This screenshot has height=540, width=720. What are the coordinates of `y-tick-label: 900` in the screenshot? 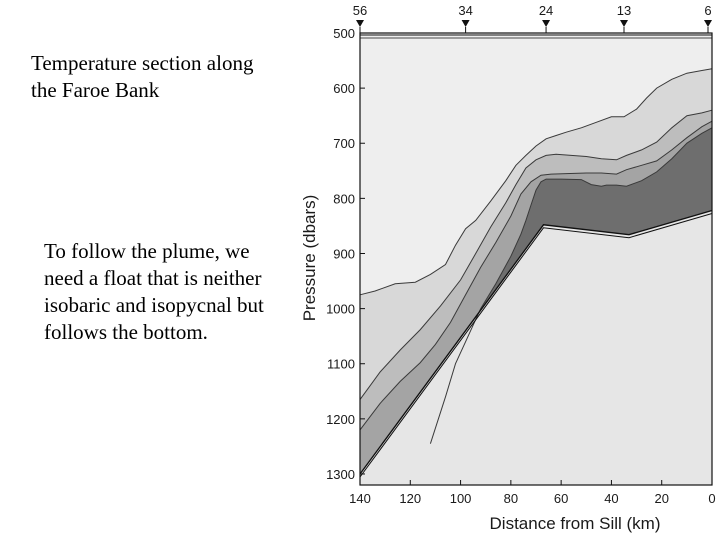 It's located at (344, 253).